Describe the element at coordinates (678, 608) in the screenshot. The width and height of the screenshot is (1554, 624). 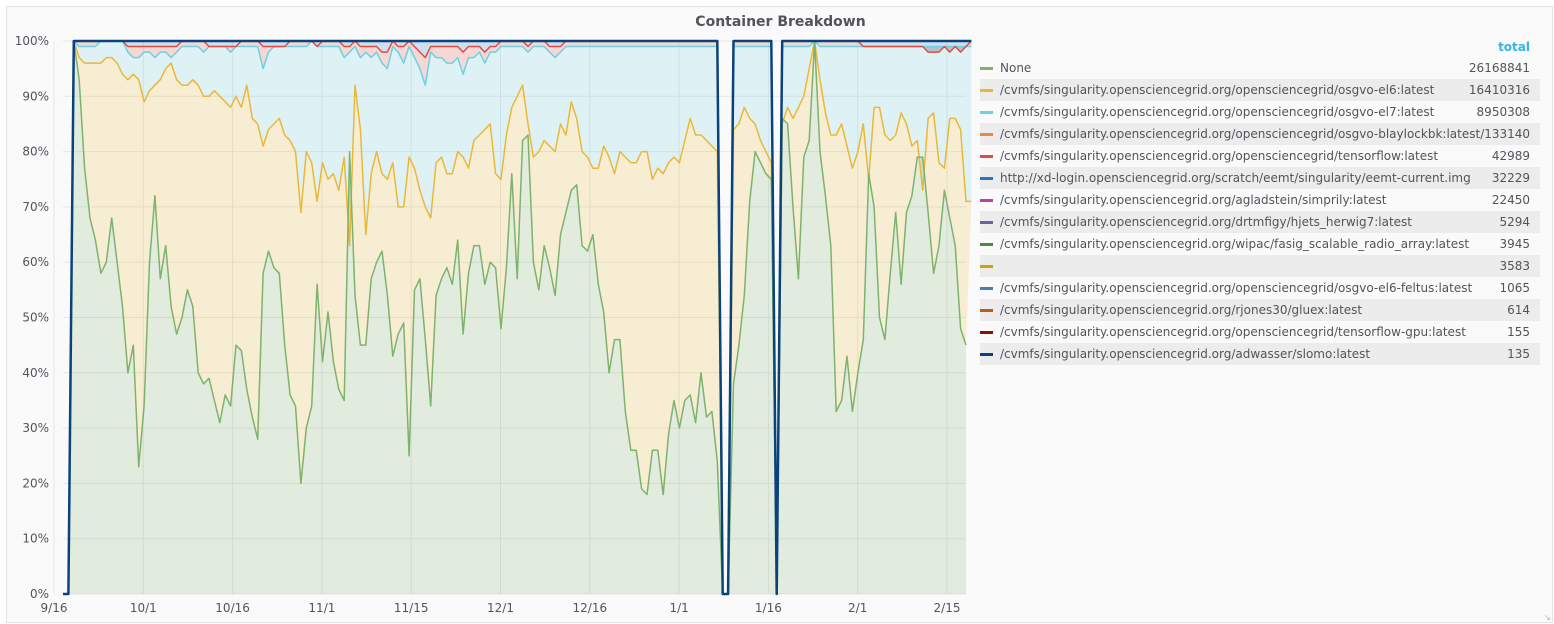
I see `x-tick-label: 1/1` at that location.